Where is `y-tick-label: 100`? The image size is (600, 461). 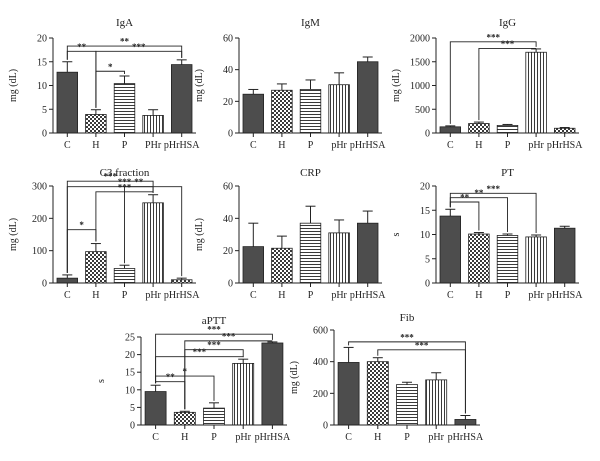 y-tick-label: 100 is located at coordinates (39, 251).